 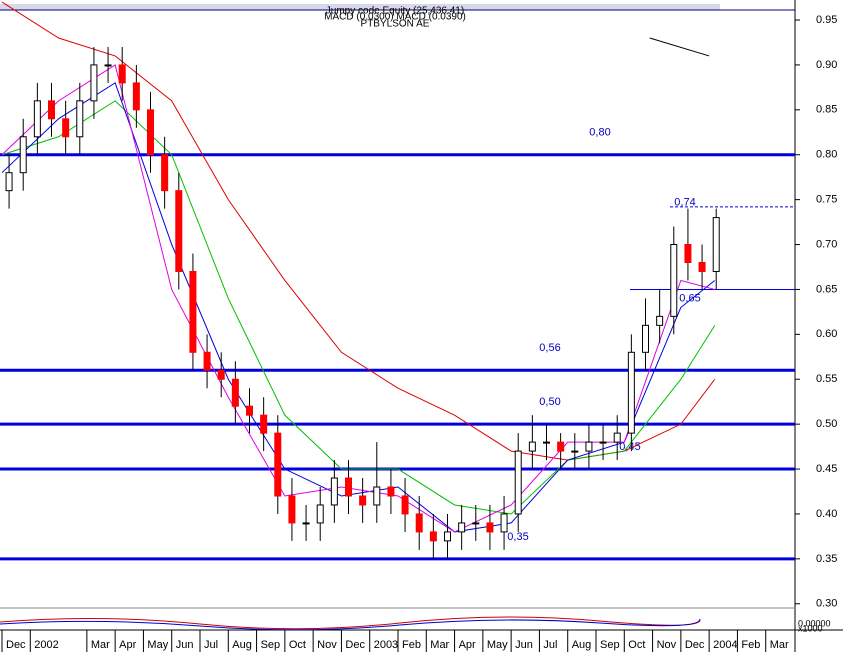 I want to click on level-label: 0,80, so click(x=599, y=133).